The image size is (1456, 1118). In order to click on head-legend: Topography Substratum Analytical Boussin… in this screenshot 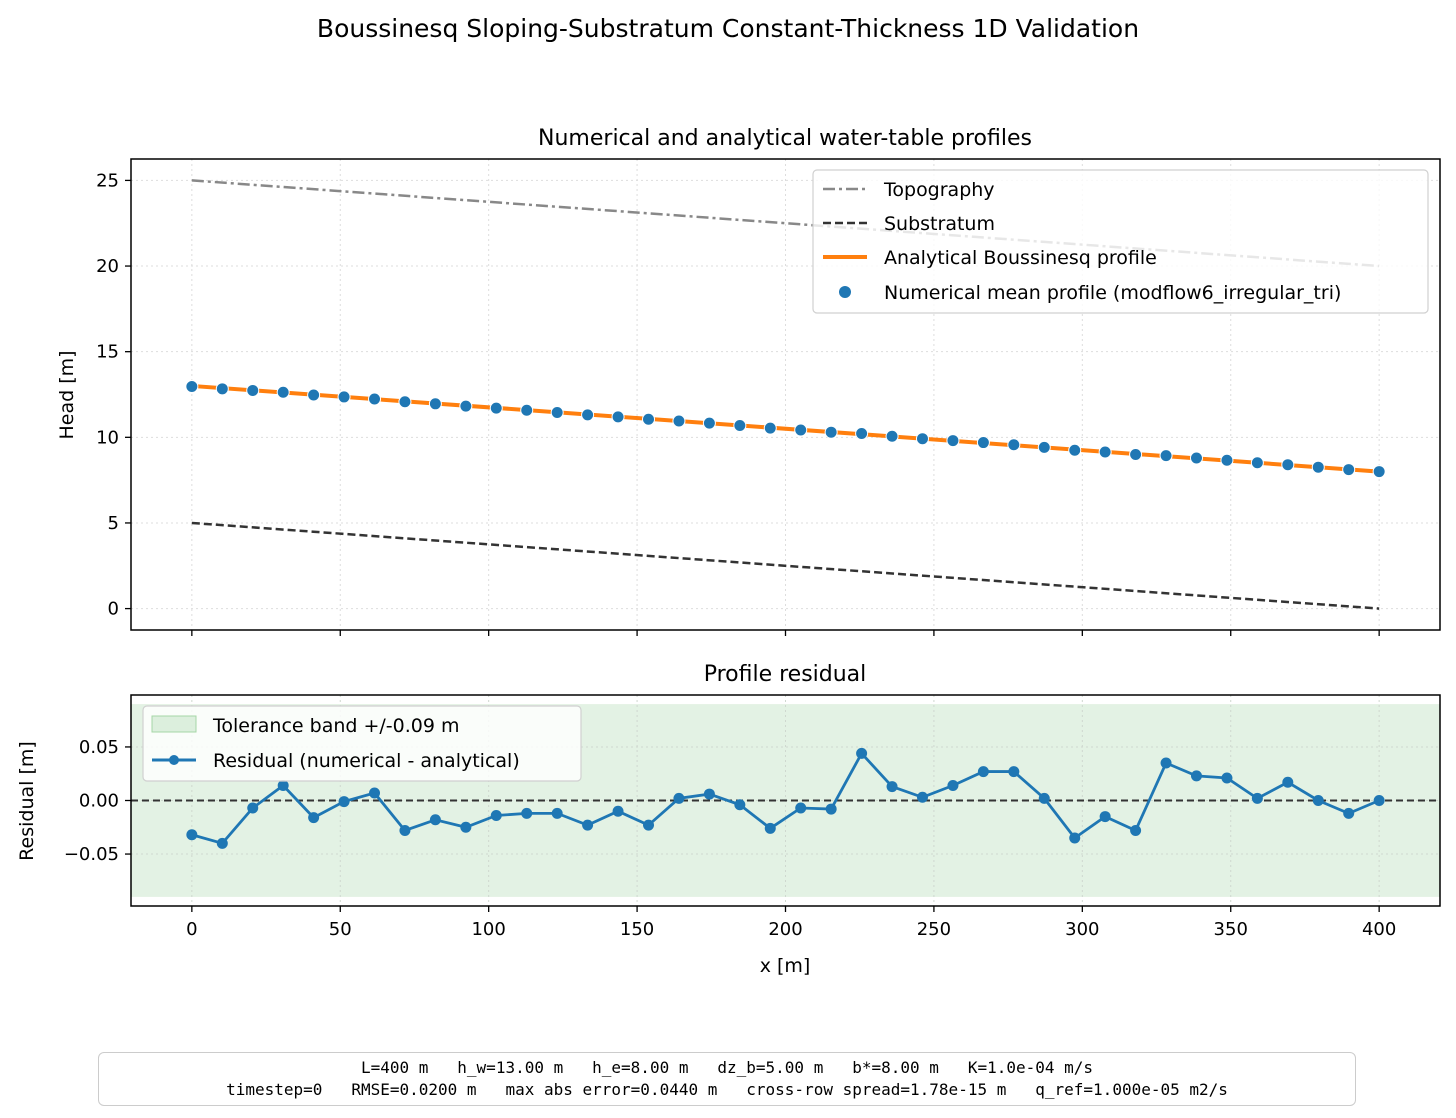, I will do `click(1120, 241)`.